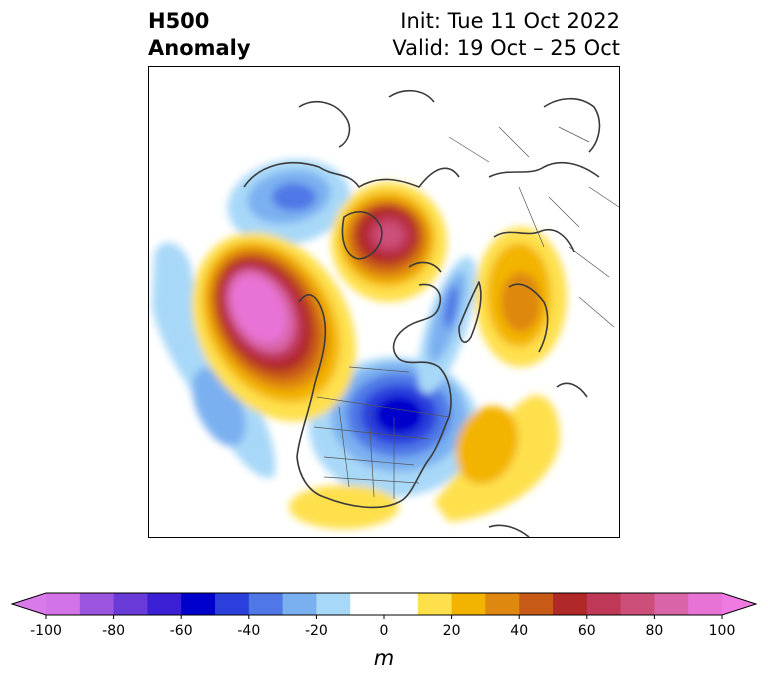  I want to click on colorbar-tick-label: -100, so click(46, 631).